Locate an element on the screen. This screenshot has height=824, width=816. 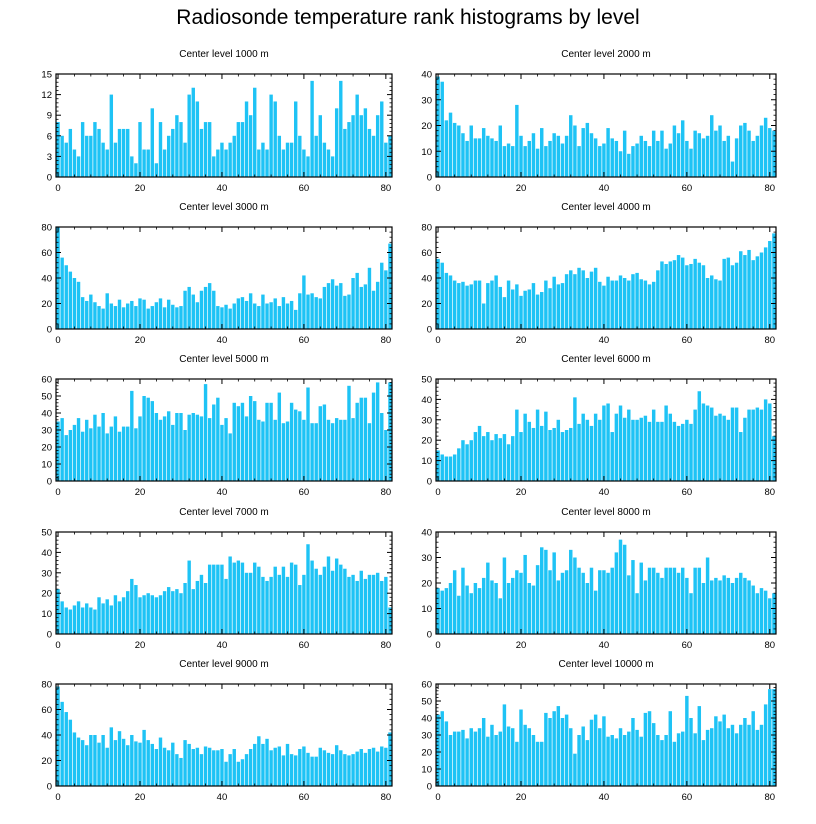
y-tick-label: 80 is located at coordinates (426, 228).